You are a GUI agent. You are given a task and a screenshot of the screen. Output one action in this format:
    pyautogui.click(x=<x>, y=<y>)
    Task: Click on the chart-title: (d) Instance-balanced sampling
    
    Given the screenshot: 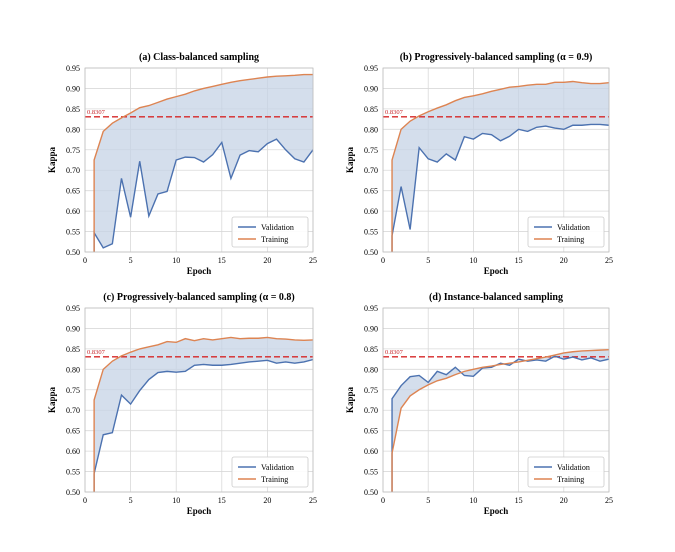 What is the action you would take?
    pyautogui.click(x=496, y=297)
    